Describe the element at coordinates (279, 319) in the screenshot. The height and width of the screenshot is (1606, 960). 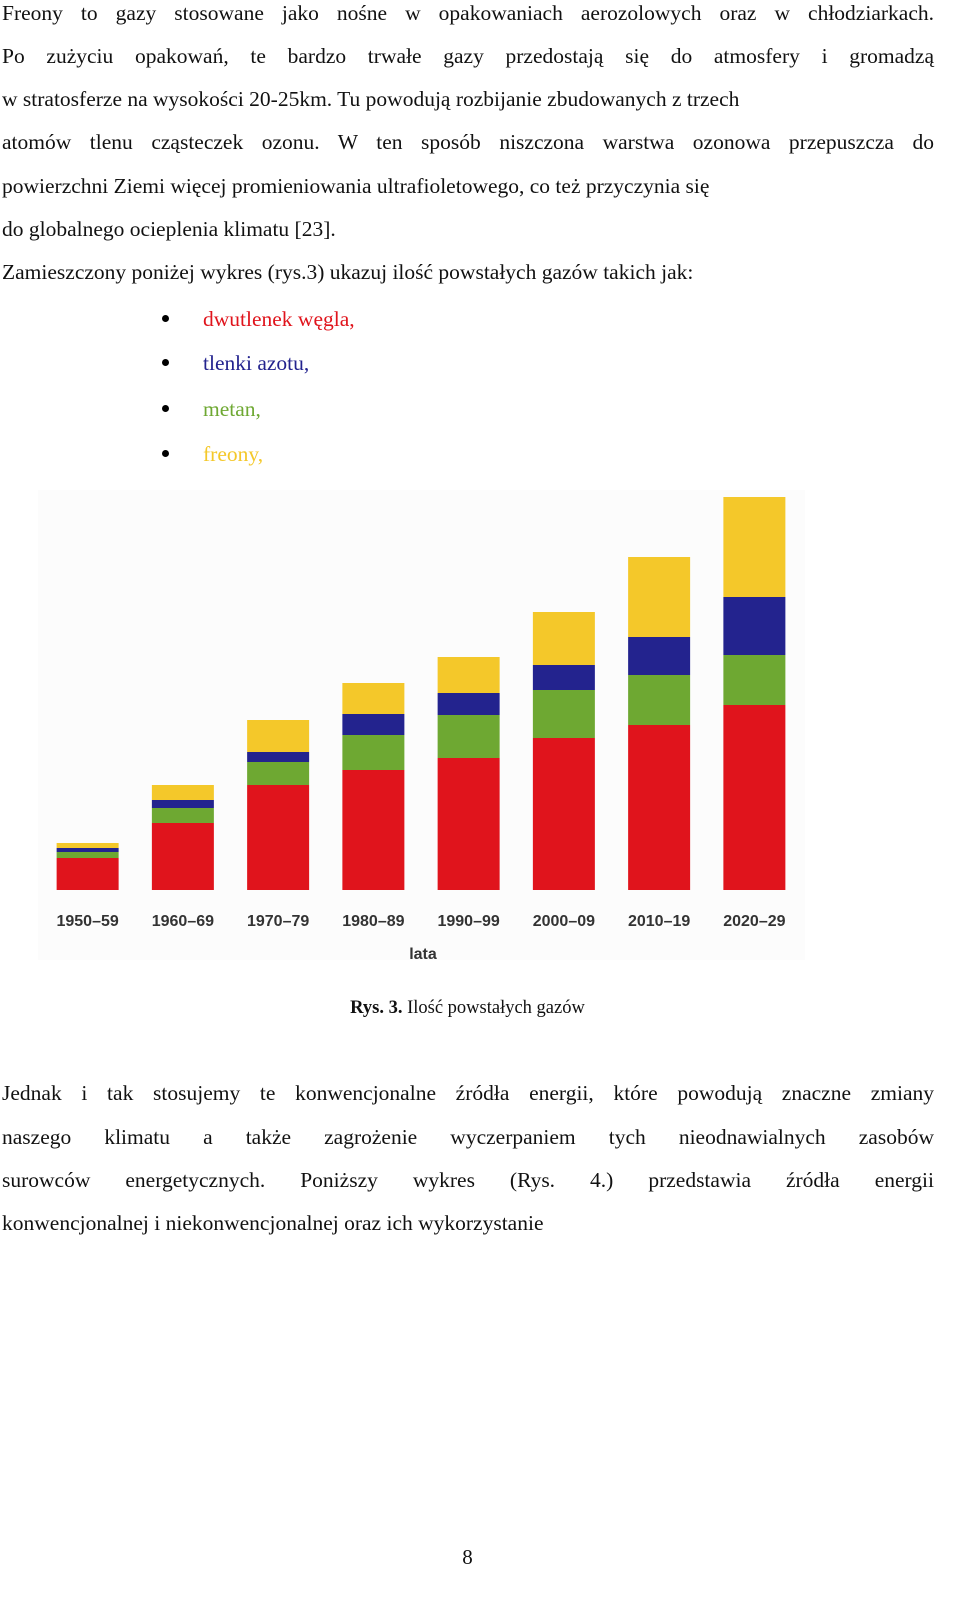
I see `list-text: dwutlenek węgla,` at that location.